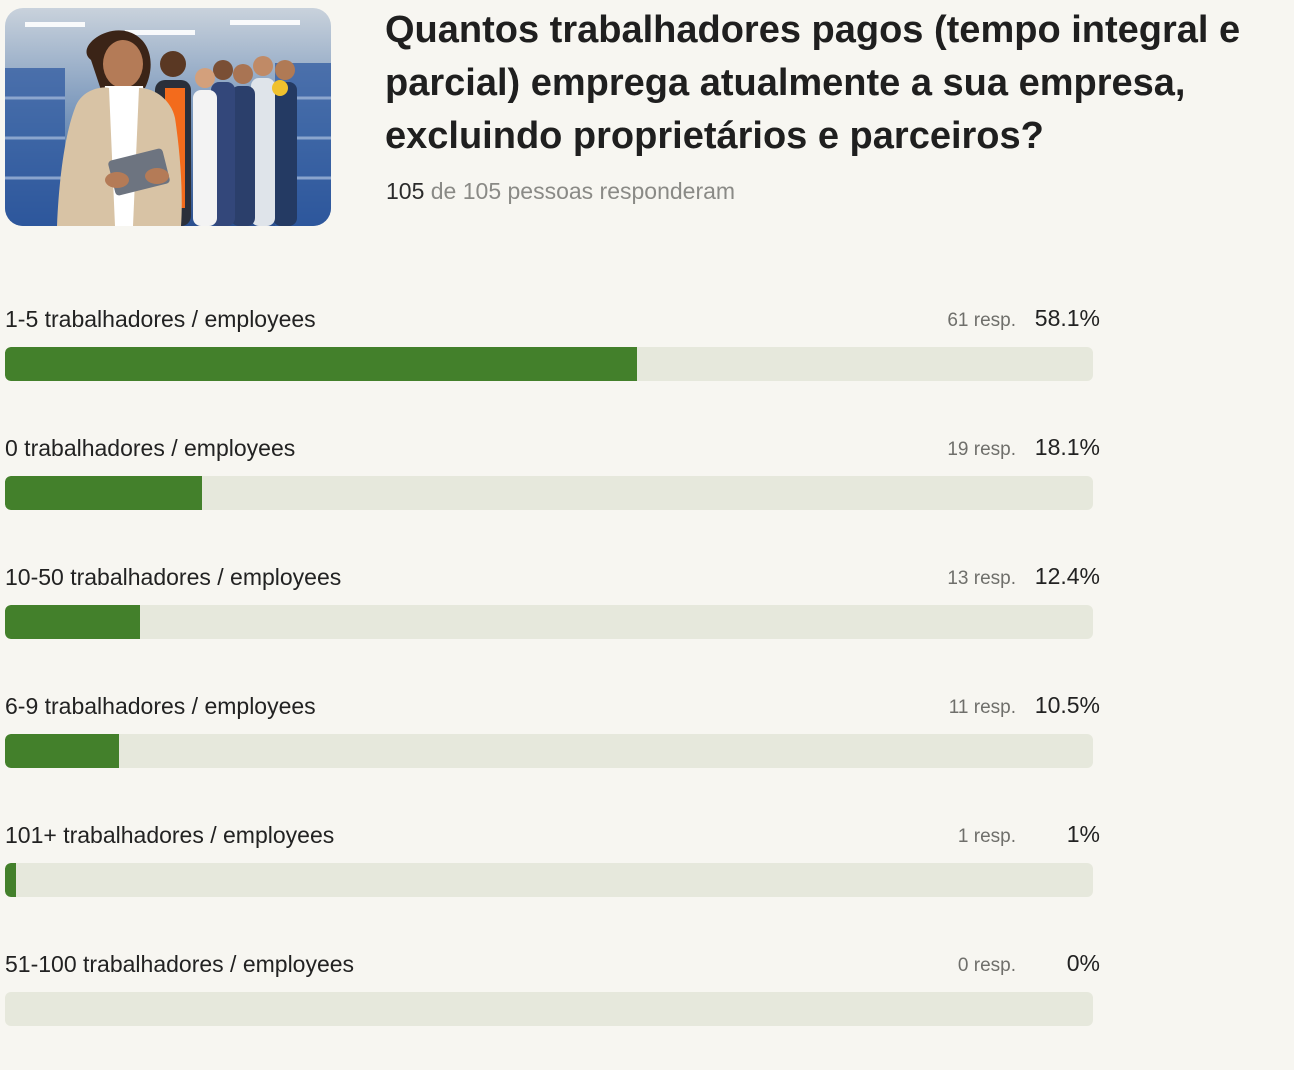 The width and height of the screenshot is (1294, 1070). I want to click on percent-label: 0%, so click(1083, 963).